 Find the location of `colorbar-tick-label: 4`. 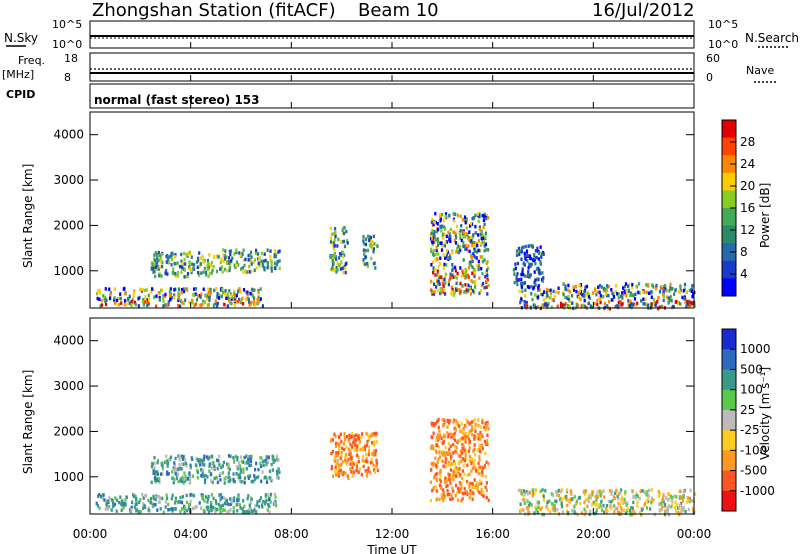

colorbar-tick-label: 4 is located at coordinates (744, 274).